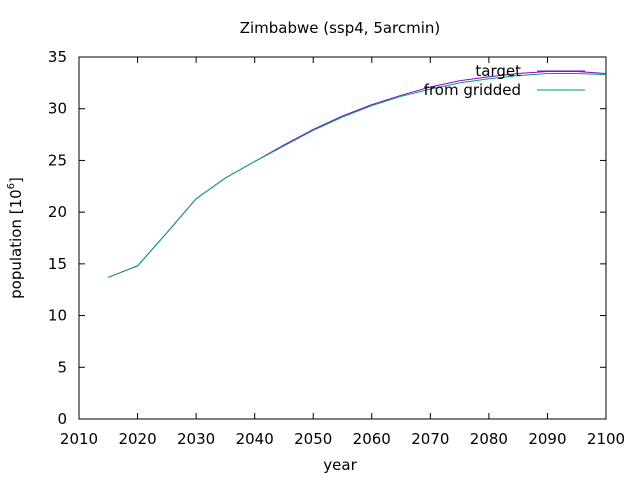 This screenshot has height=480, width=640. What do you see at coordinates (547, 439) in the screenshot?
I see `x-tick-label: 2090` at bounding box center [547, 439].